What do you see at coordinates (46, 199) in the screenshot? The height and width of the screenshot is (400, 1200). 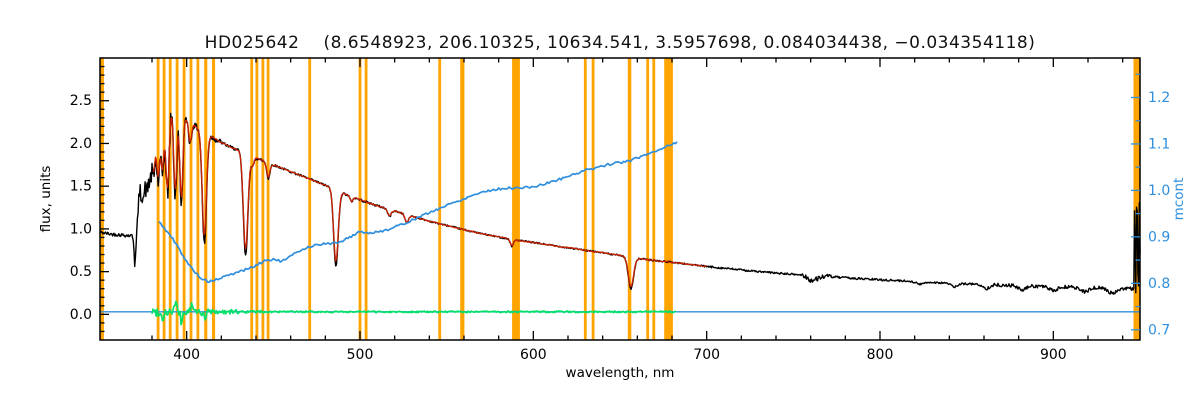 I see `y-axis-label-flux: flux, units` at bounding box center [46, 199].